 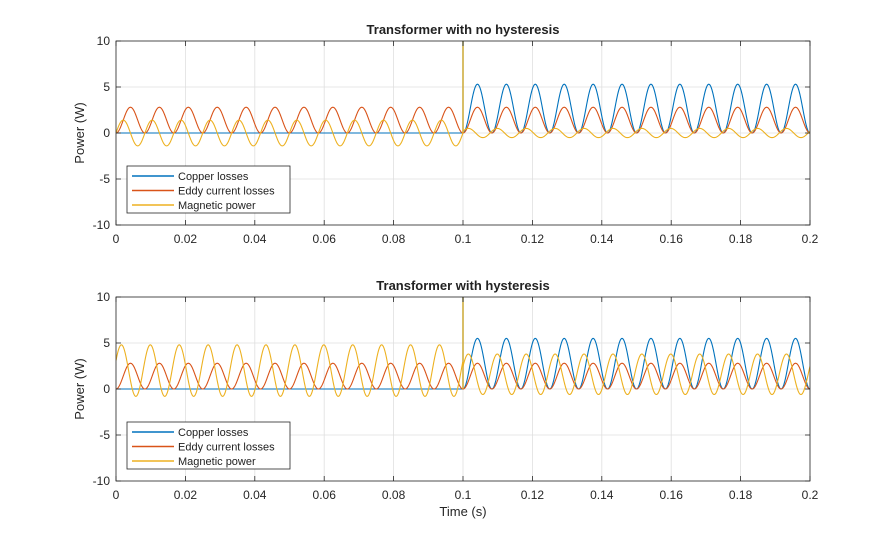 What do you see at coordinates (462, 285) in the screenshot?
I see `chart-title: Transformer with hysteresis` at bounding box center [462, 285].